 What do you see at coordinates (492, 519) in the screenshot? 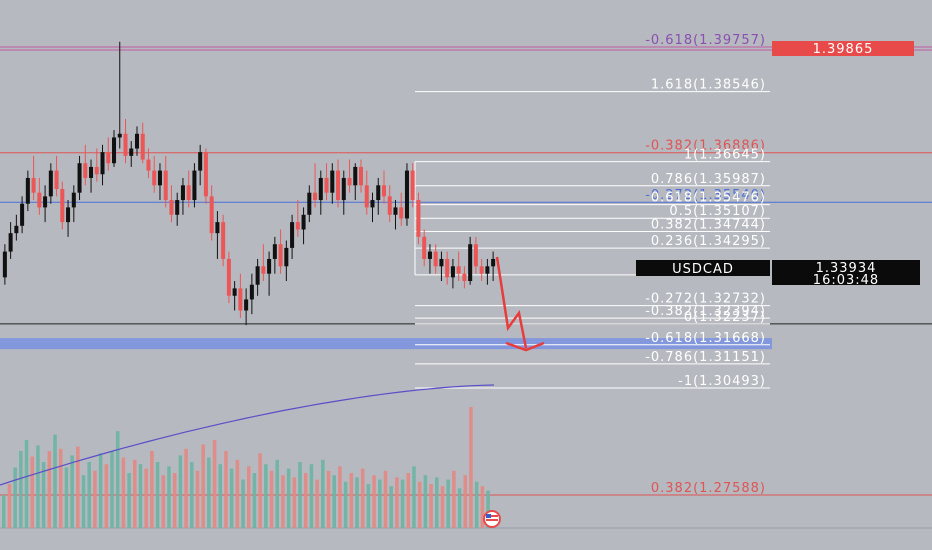
I see `flag-event-icon` at bounding box center [492, 519].